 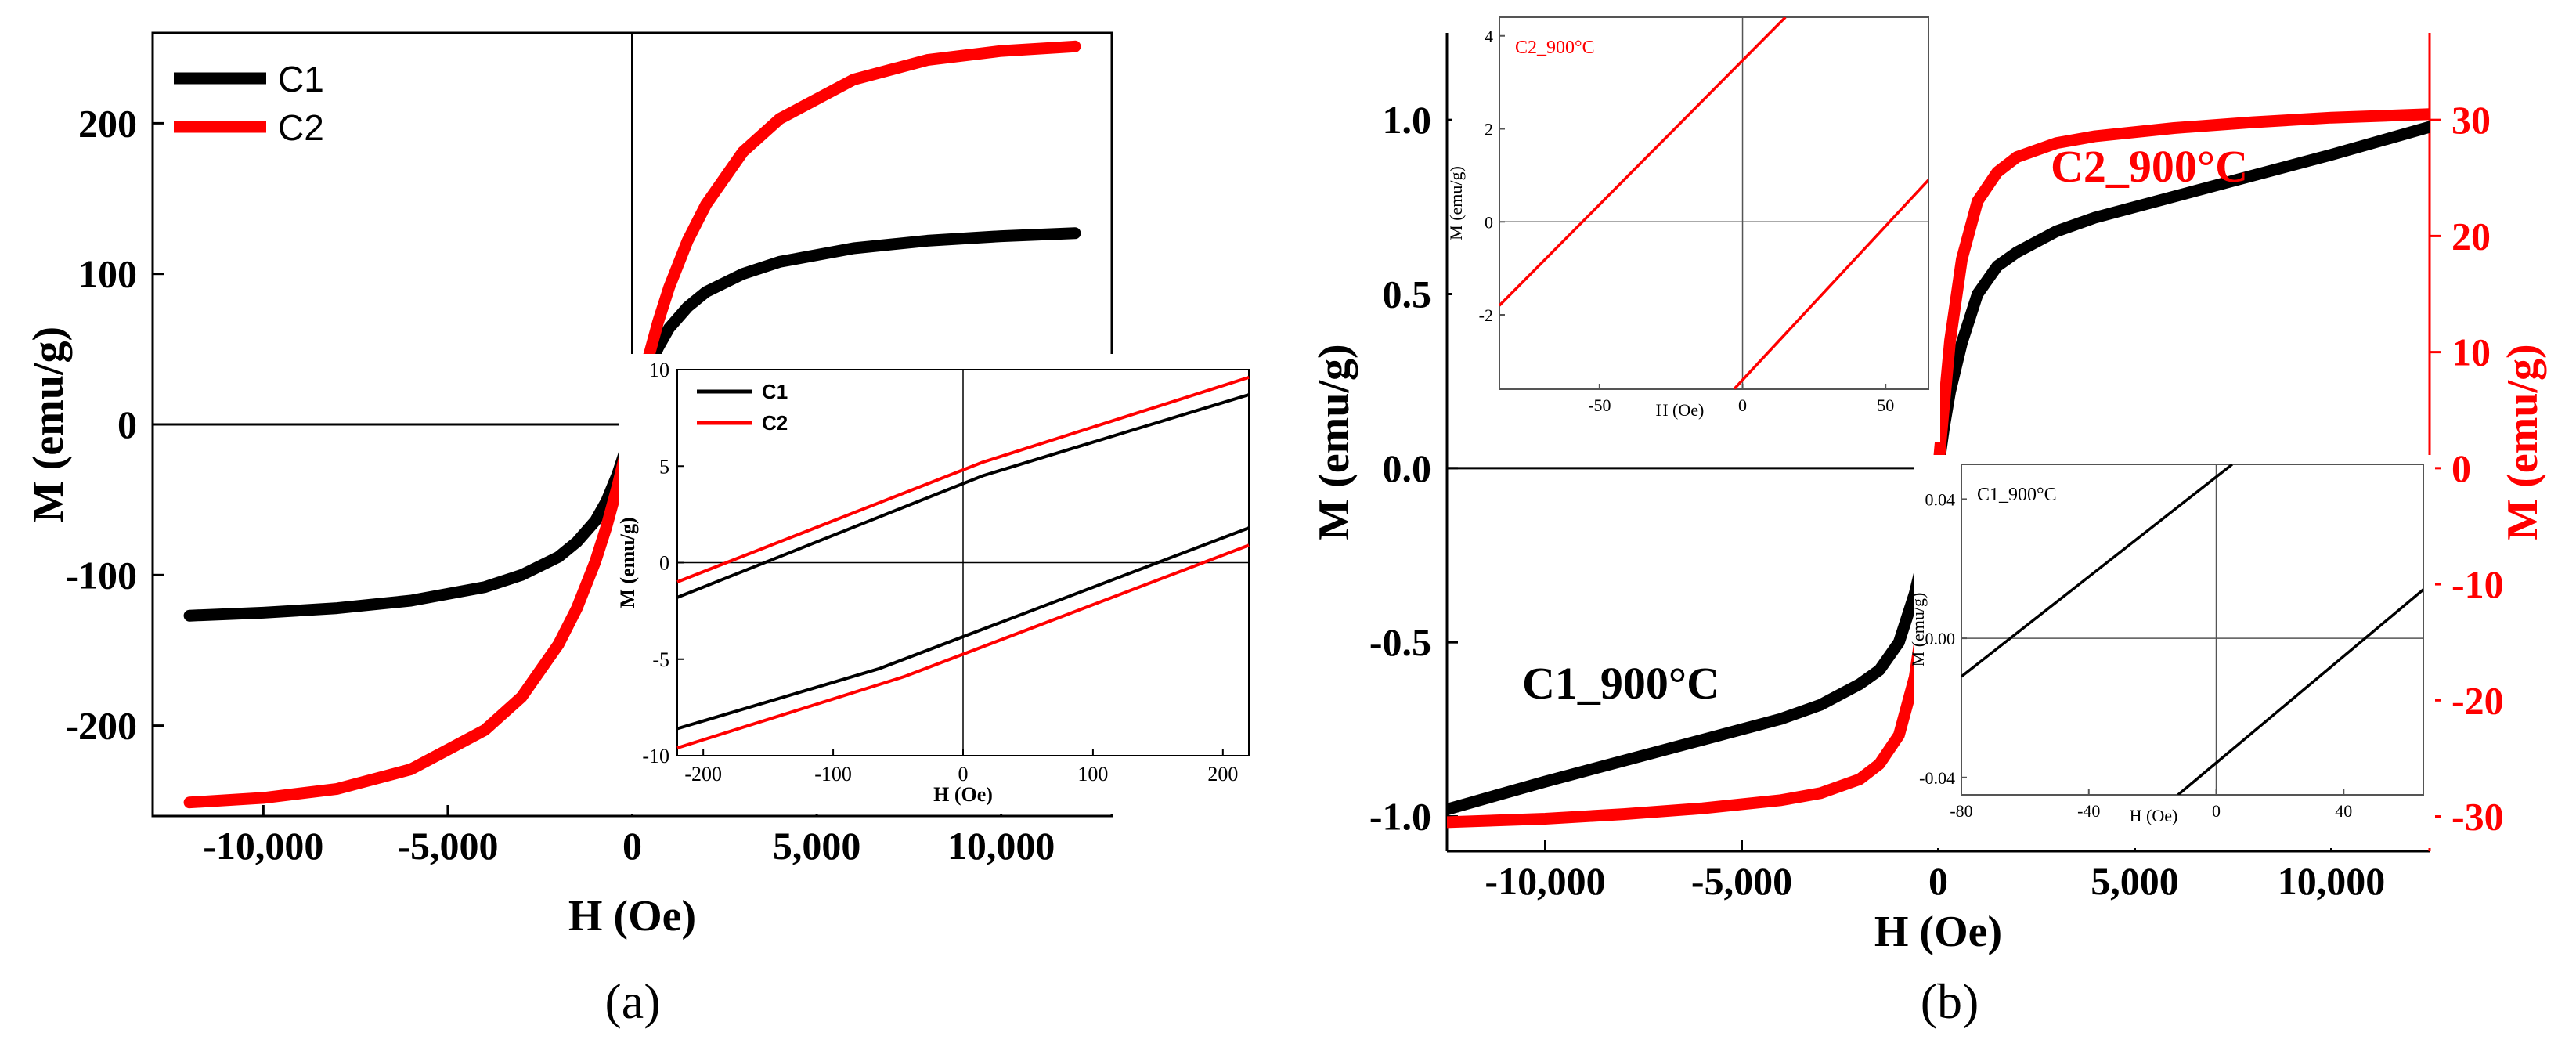 I want to click on inset-top-label: C2_900°C, so click(x=1555, y=48).